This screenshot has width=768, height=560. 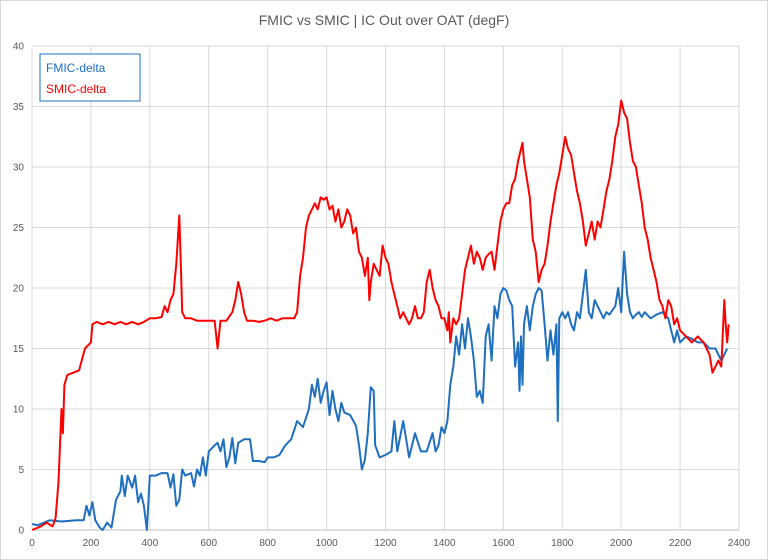 What do you see at coordinates (76, 68) in the screenshot?
I see `legend-label-fmic: FMIC-delta` at bounding box center [76, 68].